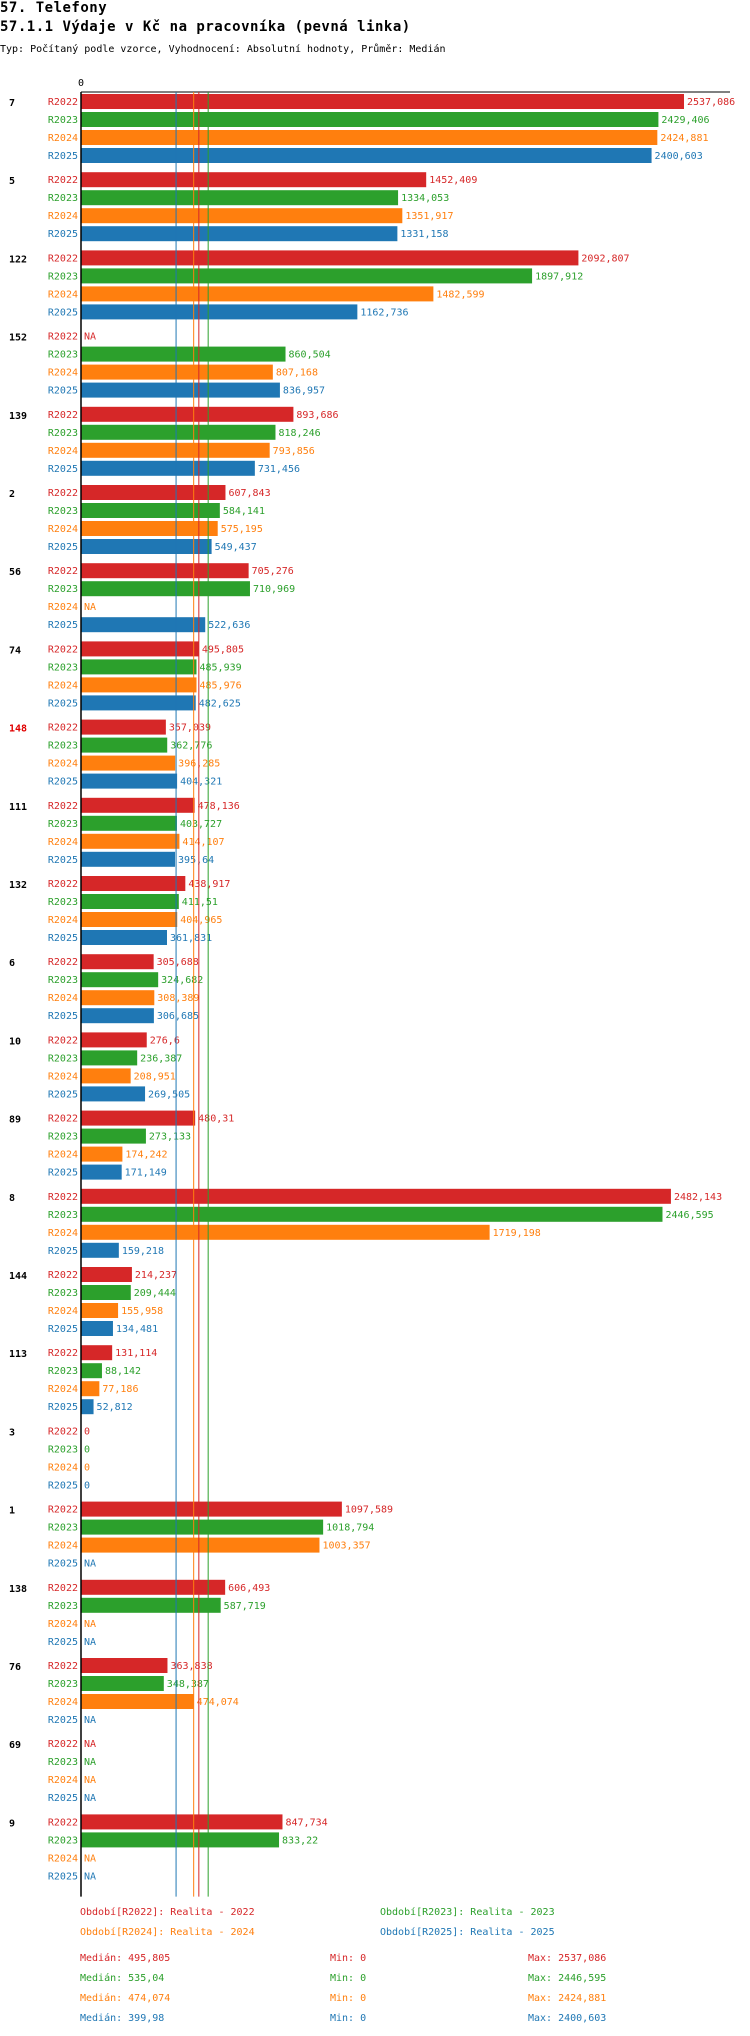 This screenshot has width=750, height=2036. What do you see at coordinates (245, 1606) in the screenshot?
I see `bar-value-label: 587,719` at bounding box center [245, 1606].